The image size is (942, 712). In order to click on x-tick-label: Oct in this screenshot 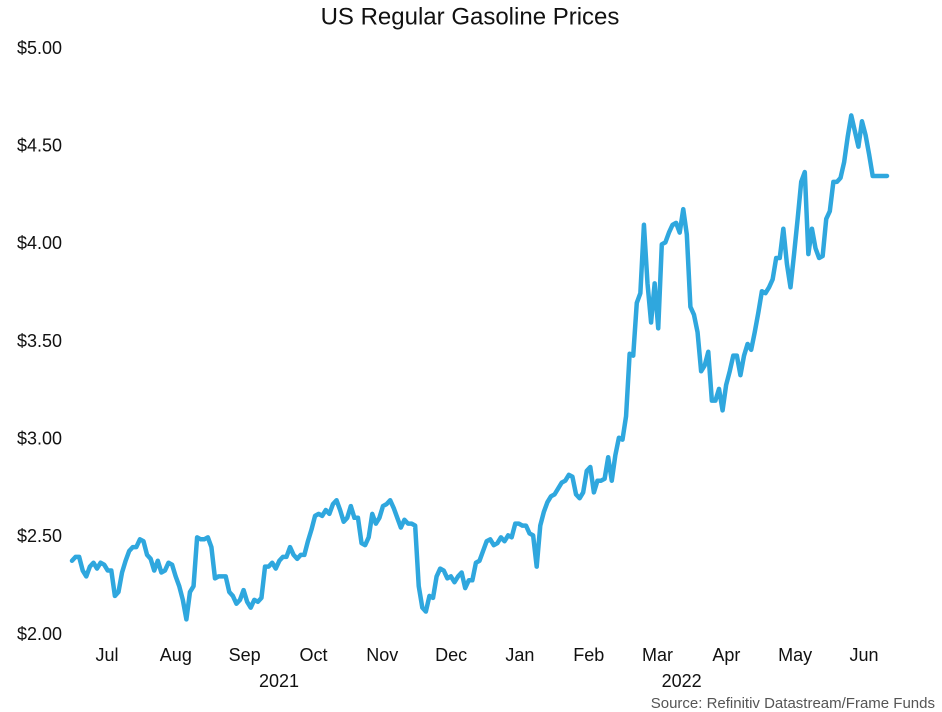, I will do `click(313, 655)`.